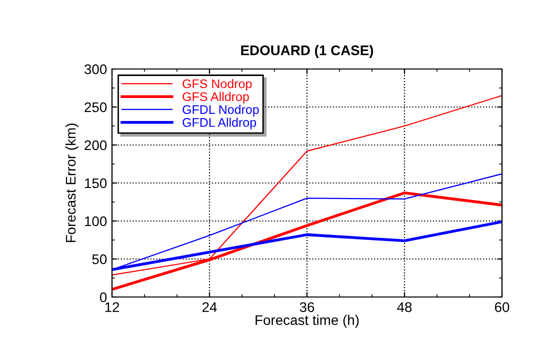  What do you see at coordinates (215, 98) in the screenshot?
I see `legend-label: GFS Alldrop` at bounding box center [215, 98].